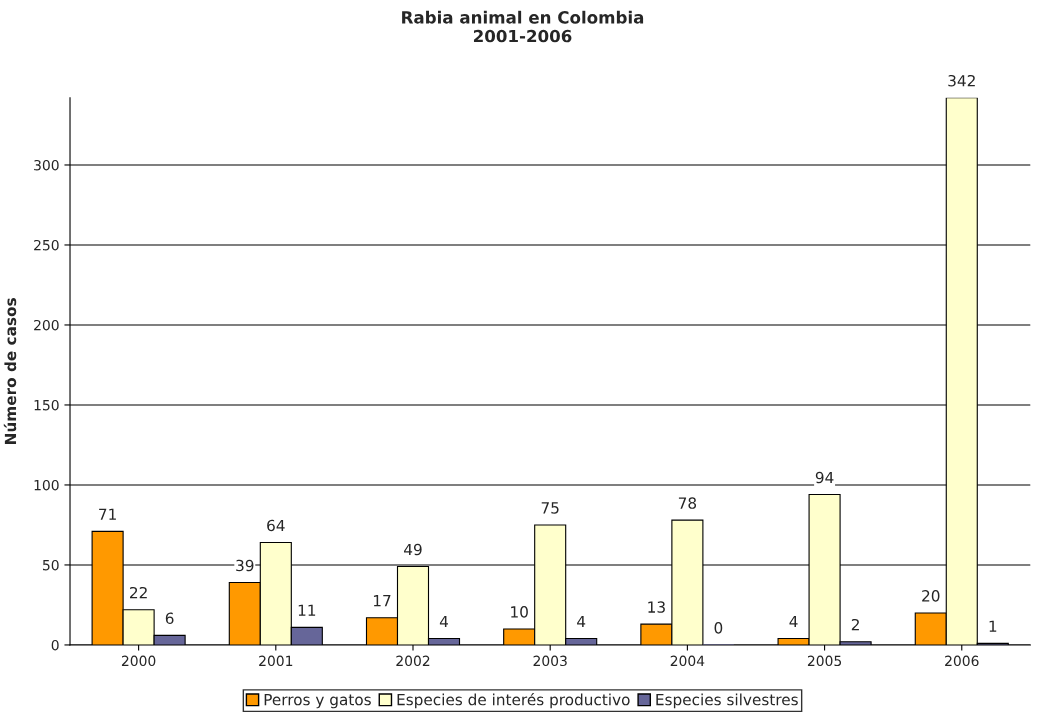  Describe the element at coordinates (519, 612) in the screenshot. I see `data-label: 10` at that location.